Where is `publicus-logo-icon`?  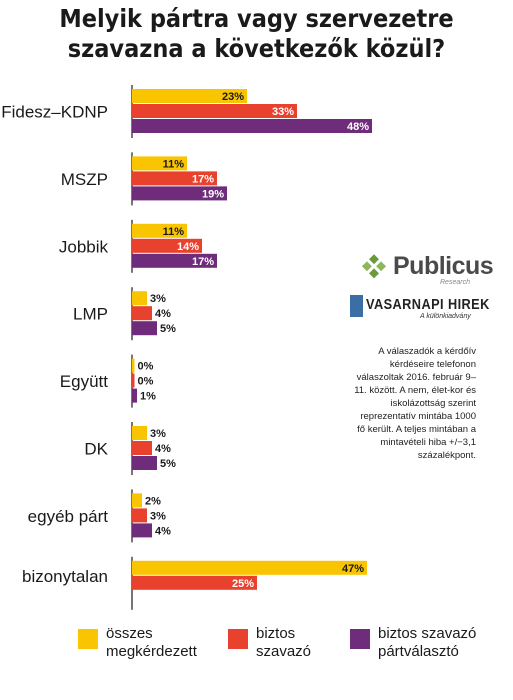 publicus-logo-icon is located at coordinates (374, 266).